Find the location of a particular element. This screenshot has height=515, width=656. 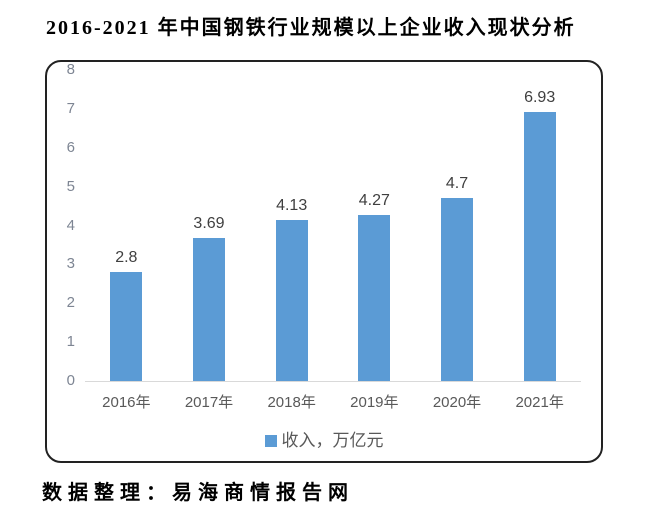

bar-2021年 is located at coordinates (539, 246).